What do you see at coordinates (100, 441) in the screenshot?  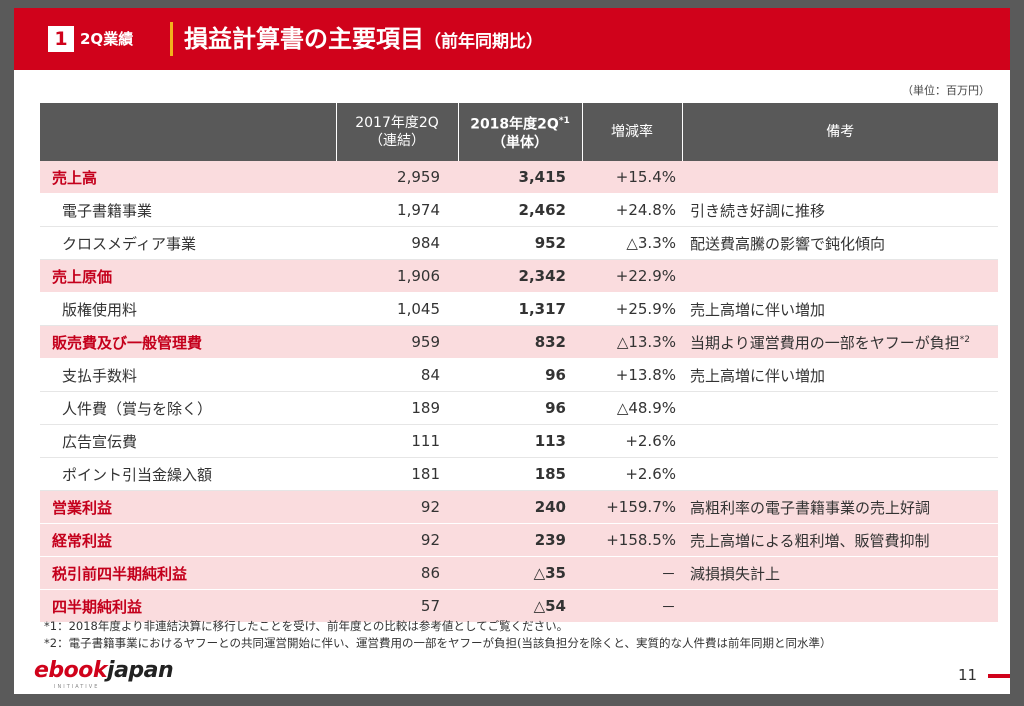 I see `row-item-text: 広告宣伝費` at bounding box center [100, 441].